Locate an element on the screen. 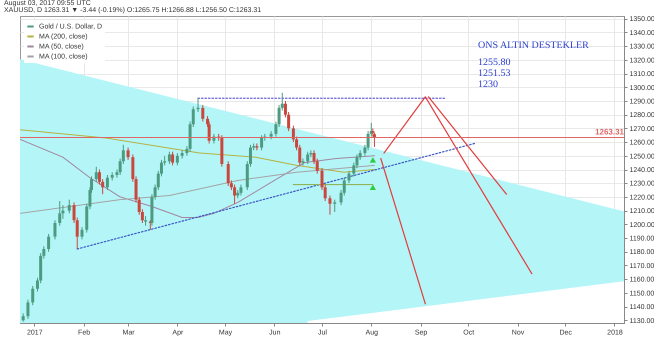 The height and width of the screenshot is (338, 654). annotation: 1255.80 is located at coordinates (495, 62).